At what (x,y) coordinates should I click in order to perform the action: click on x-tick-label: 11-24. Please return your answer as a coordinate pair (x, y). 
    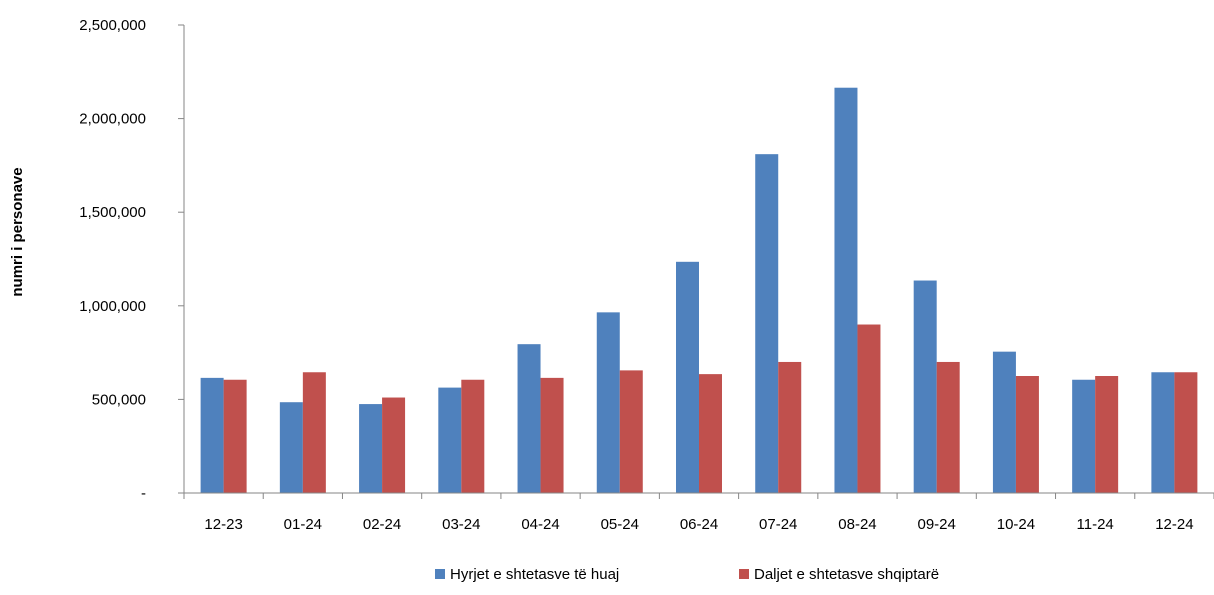
    Looking at the image, I should click on (1095, 524).